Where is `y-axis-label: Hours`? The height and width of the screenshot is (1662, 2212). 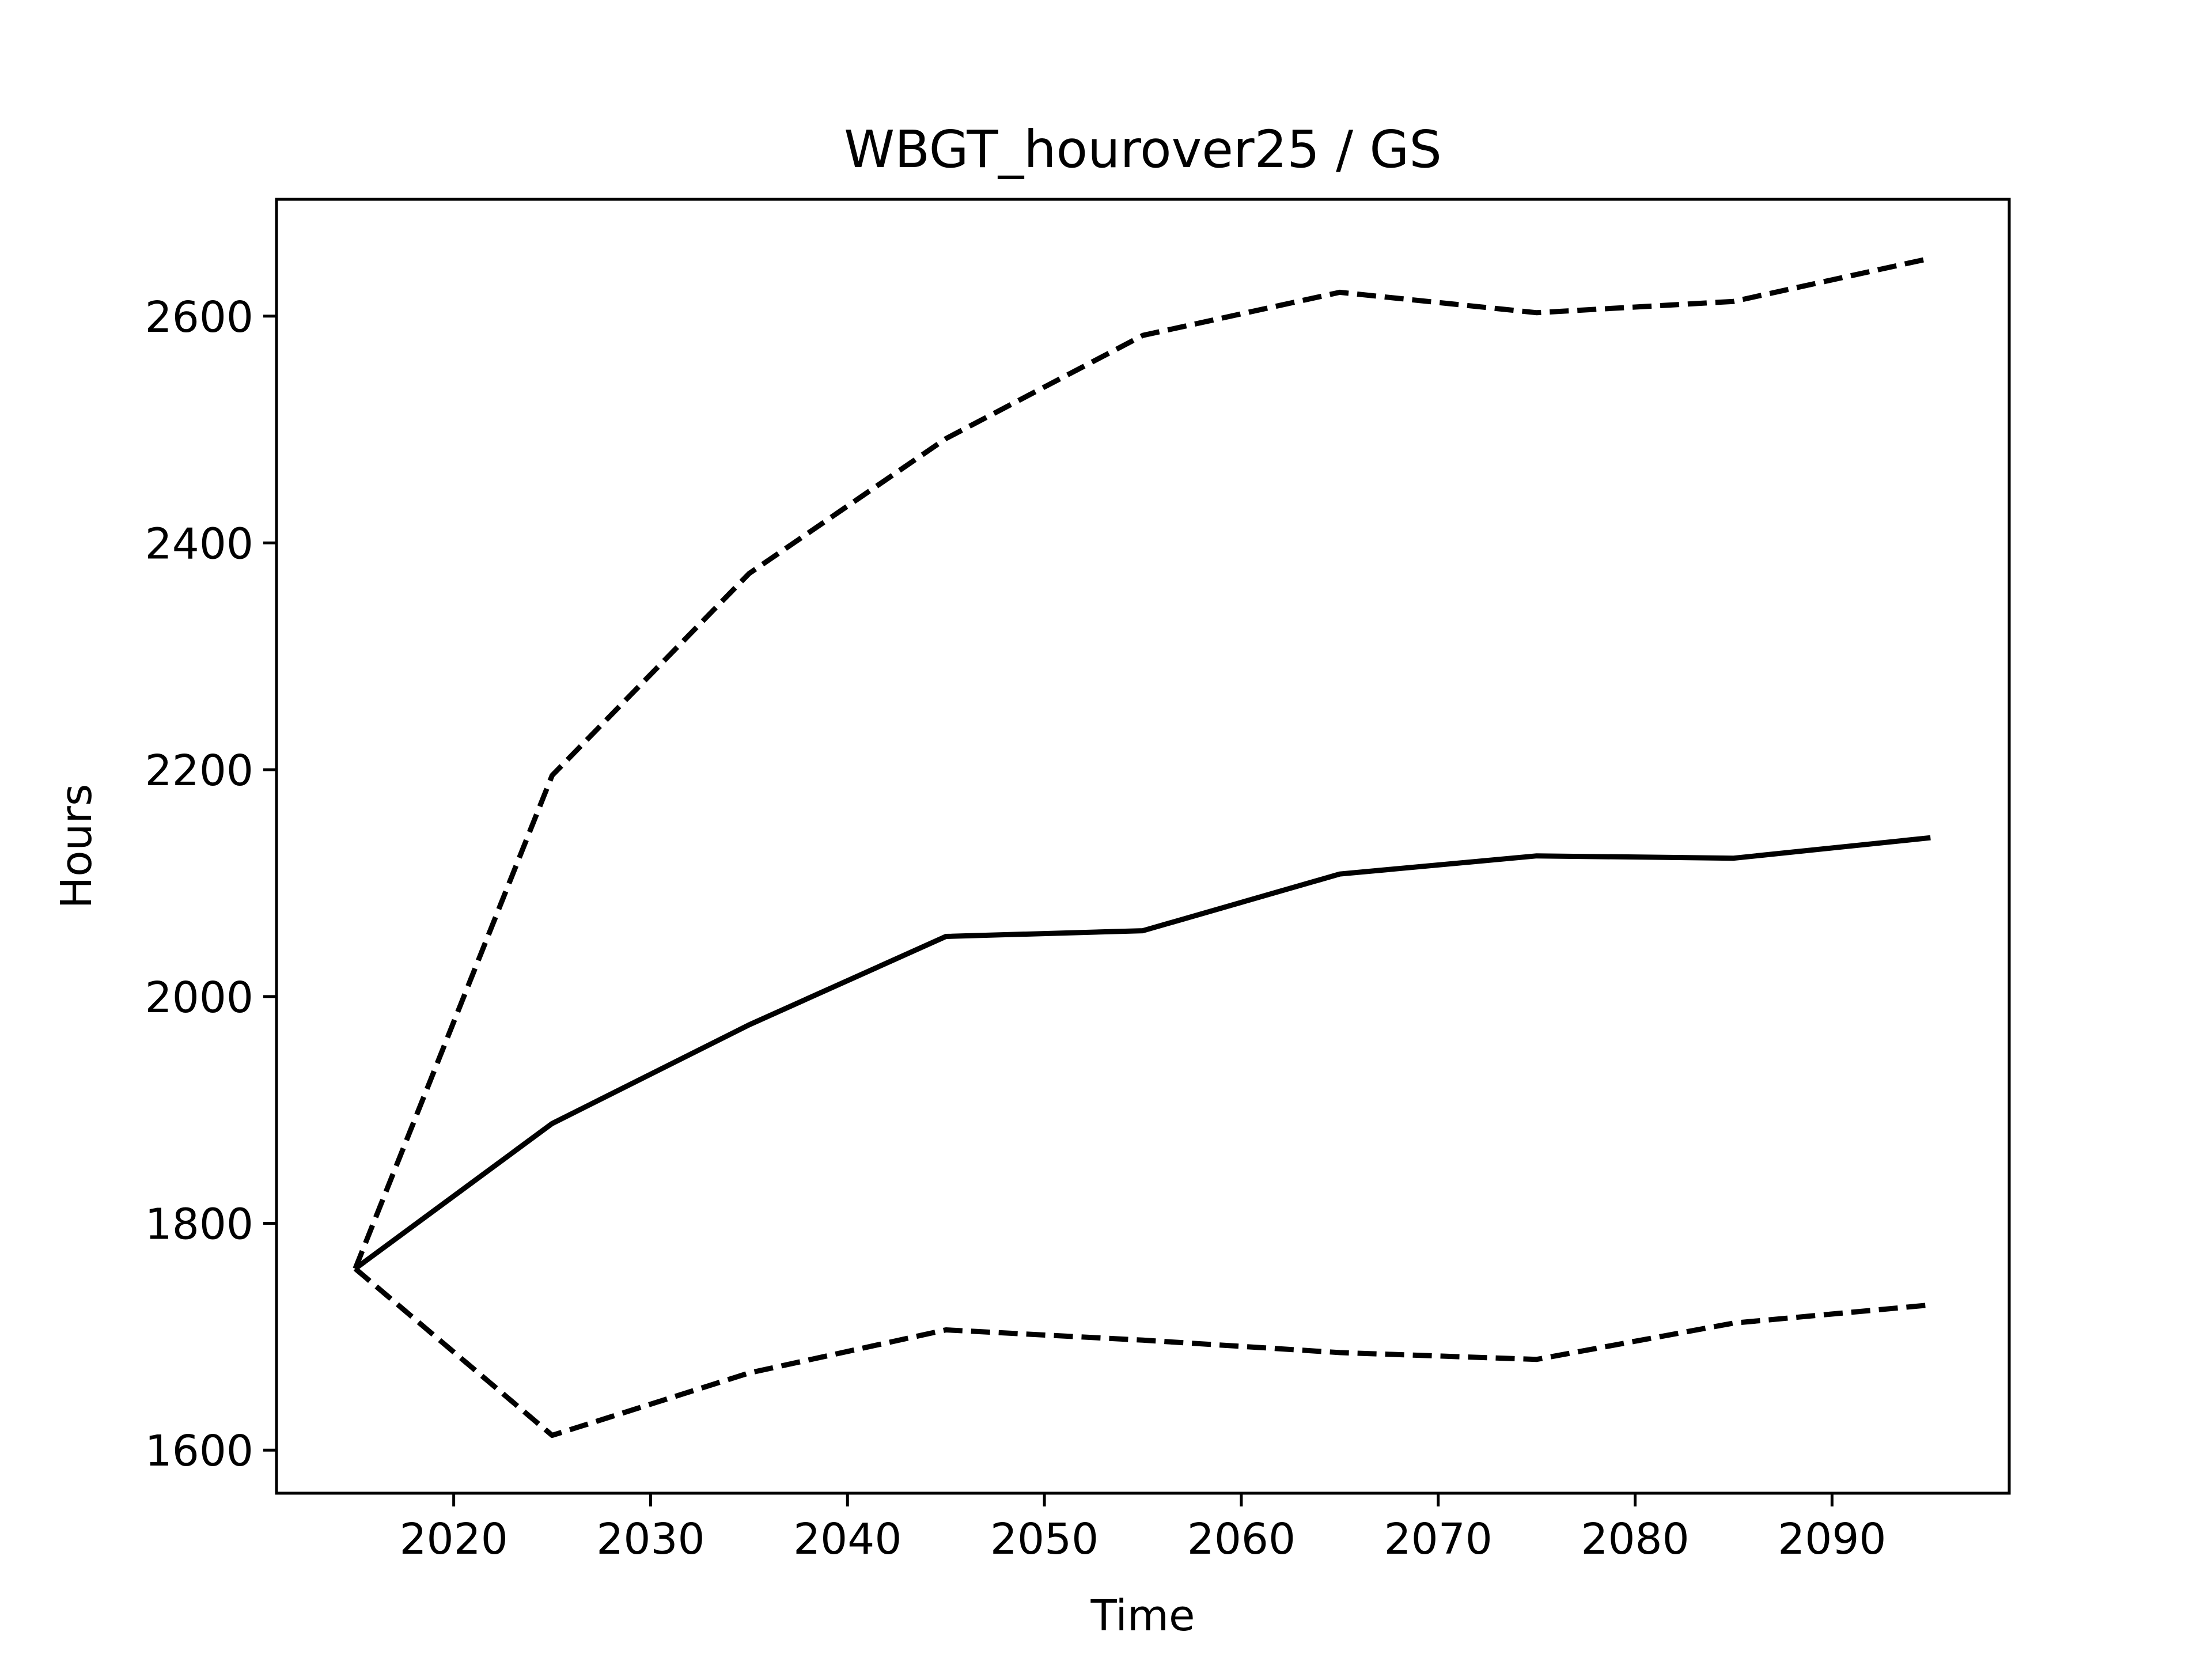
y-axis-label: Hours is located at coordinates (76, 847).